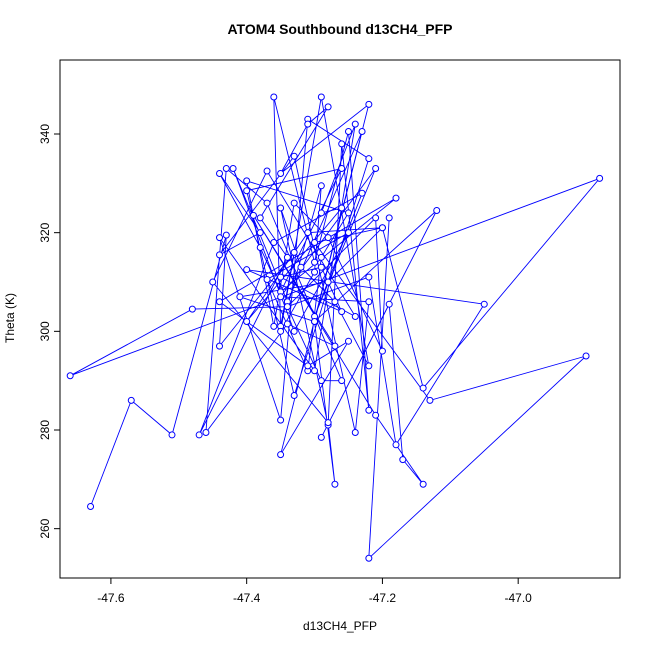 The height and width of the screenshot is (650, 650). Describe the element at coordinates (339, 29) in the screenshot. I see `chart-title: ATOM4 Southbound d13CH4_PFP` at that location.